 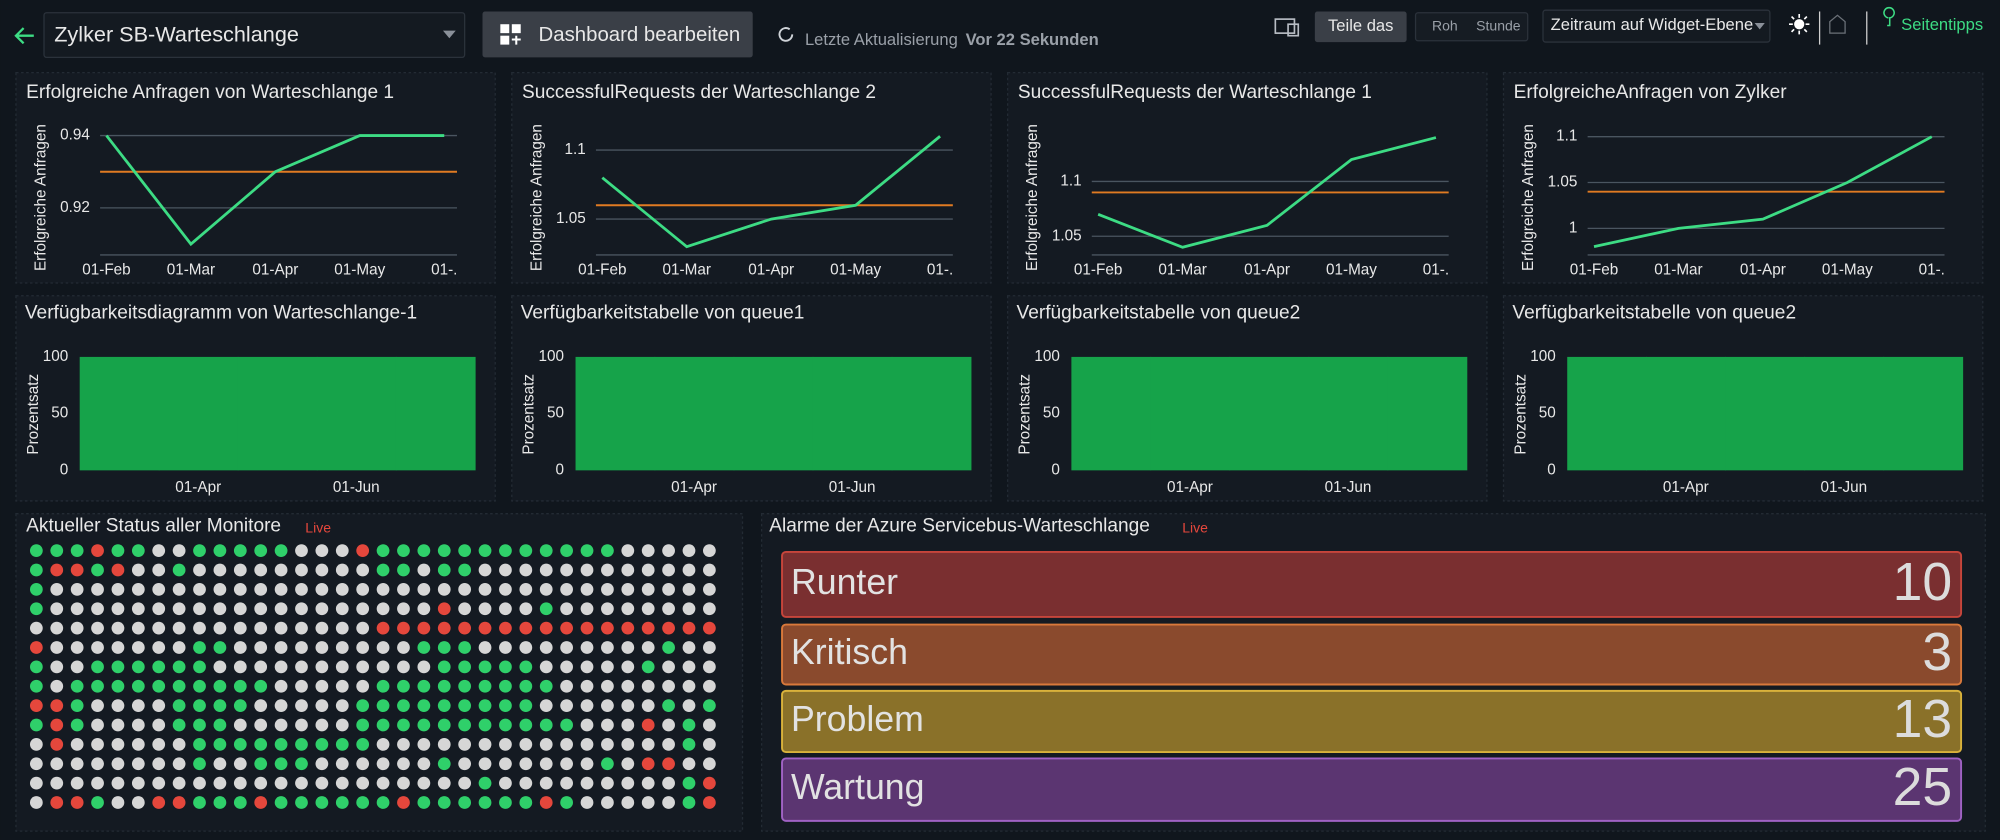 What do you see at coordinates (786, 34) in the screenshot?
I see `refresh-icon` at bounding box center [786, 34].